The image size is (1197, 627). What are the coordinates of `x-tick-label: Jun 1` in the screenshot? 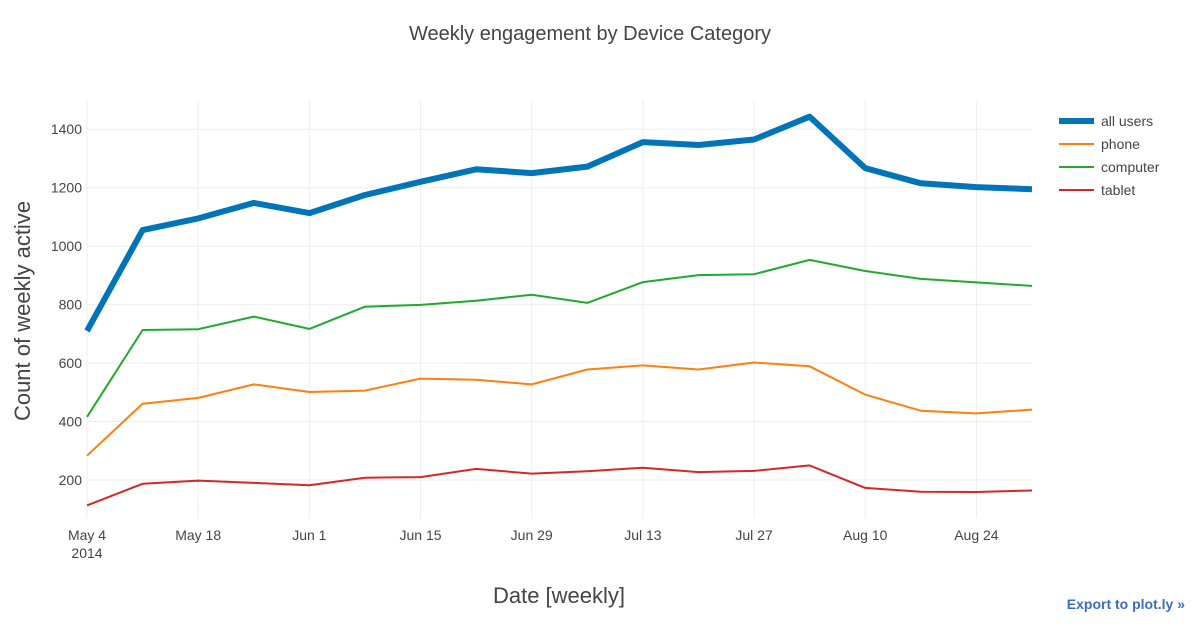 It's located at (309, 535).